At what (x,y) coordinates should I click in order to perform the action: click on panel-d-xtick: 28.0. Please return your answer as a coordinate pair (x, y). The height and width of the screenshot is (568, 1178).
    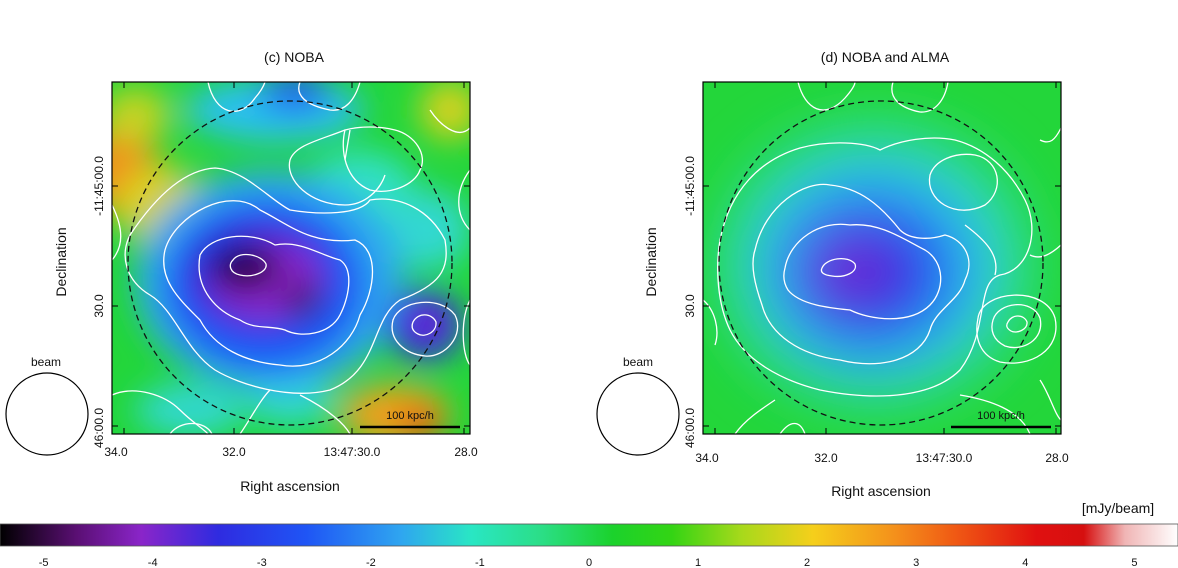
    Looking at the image, I should click on (1057, 458).